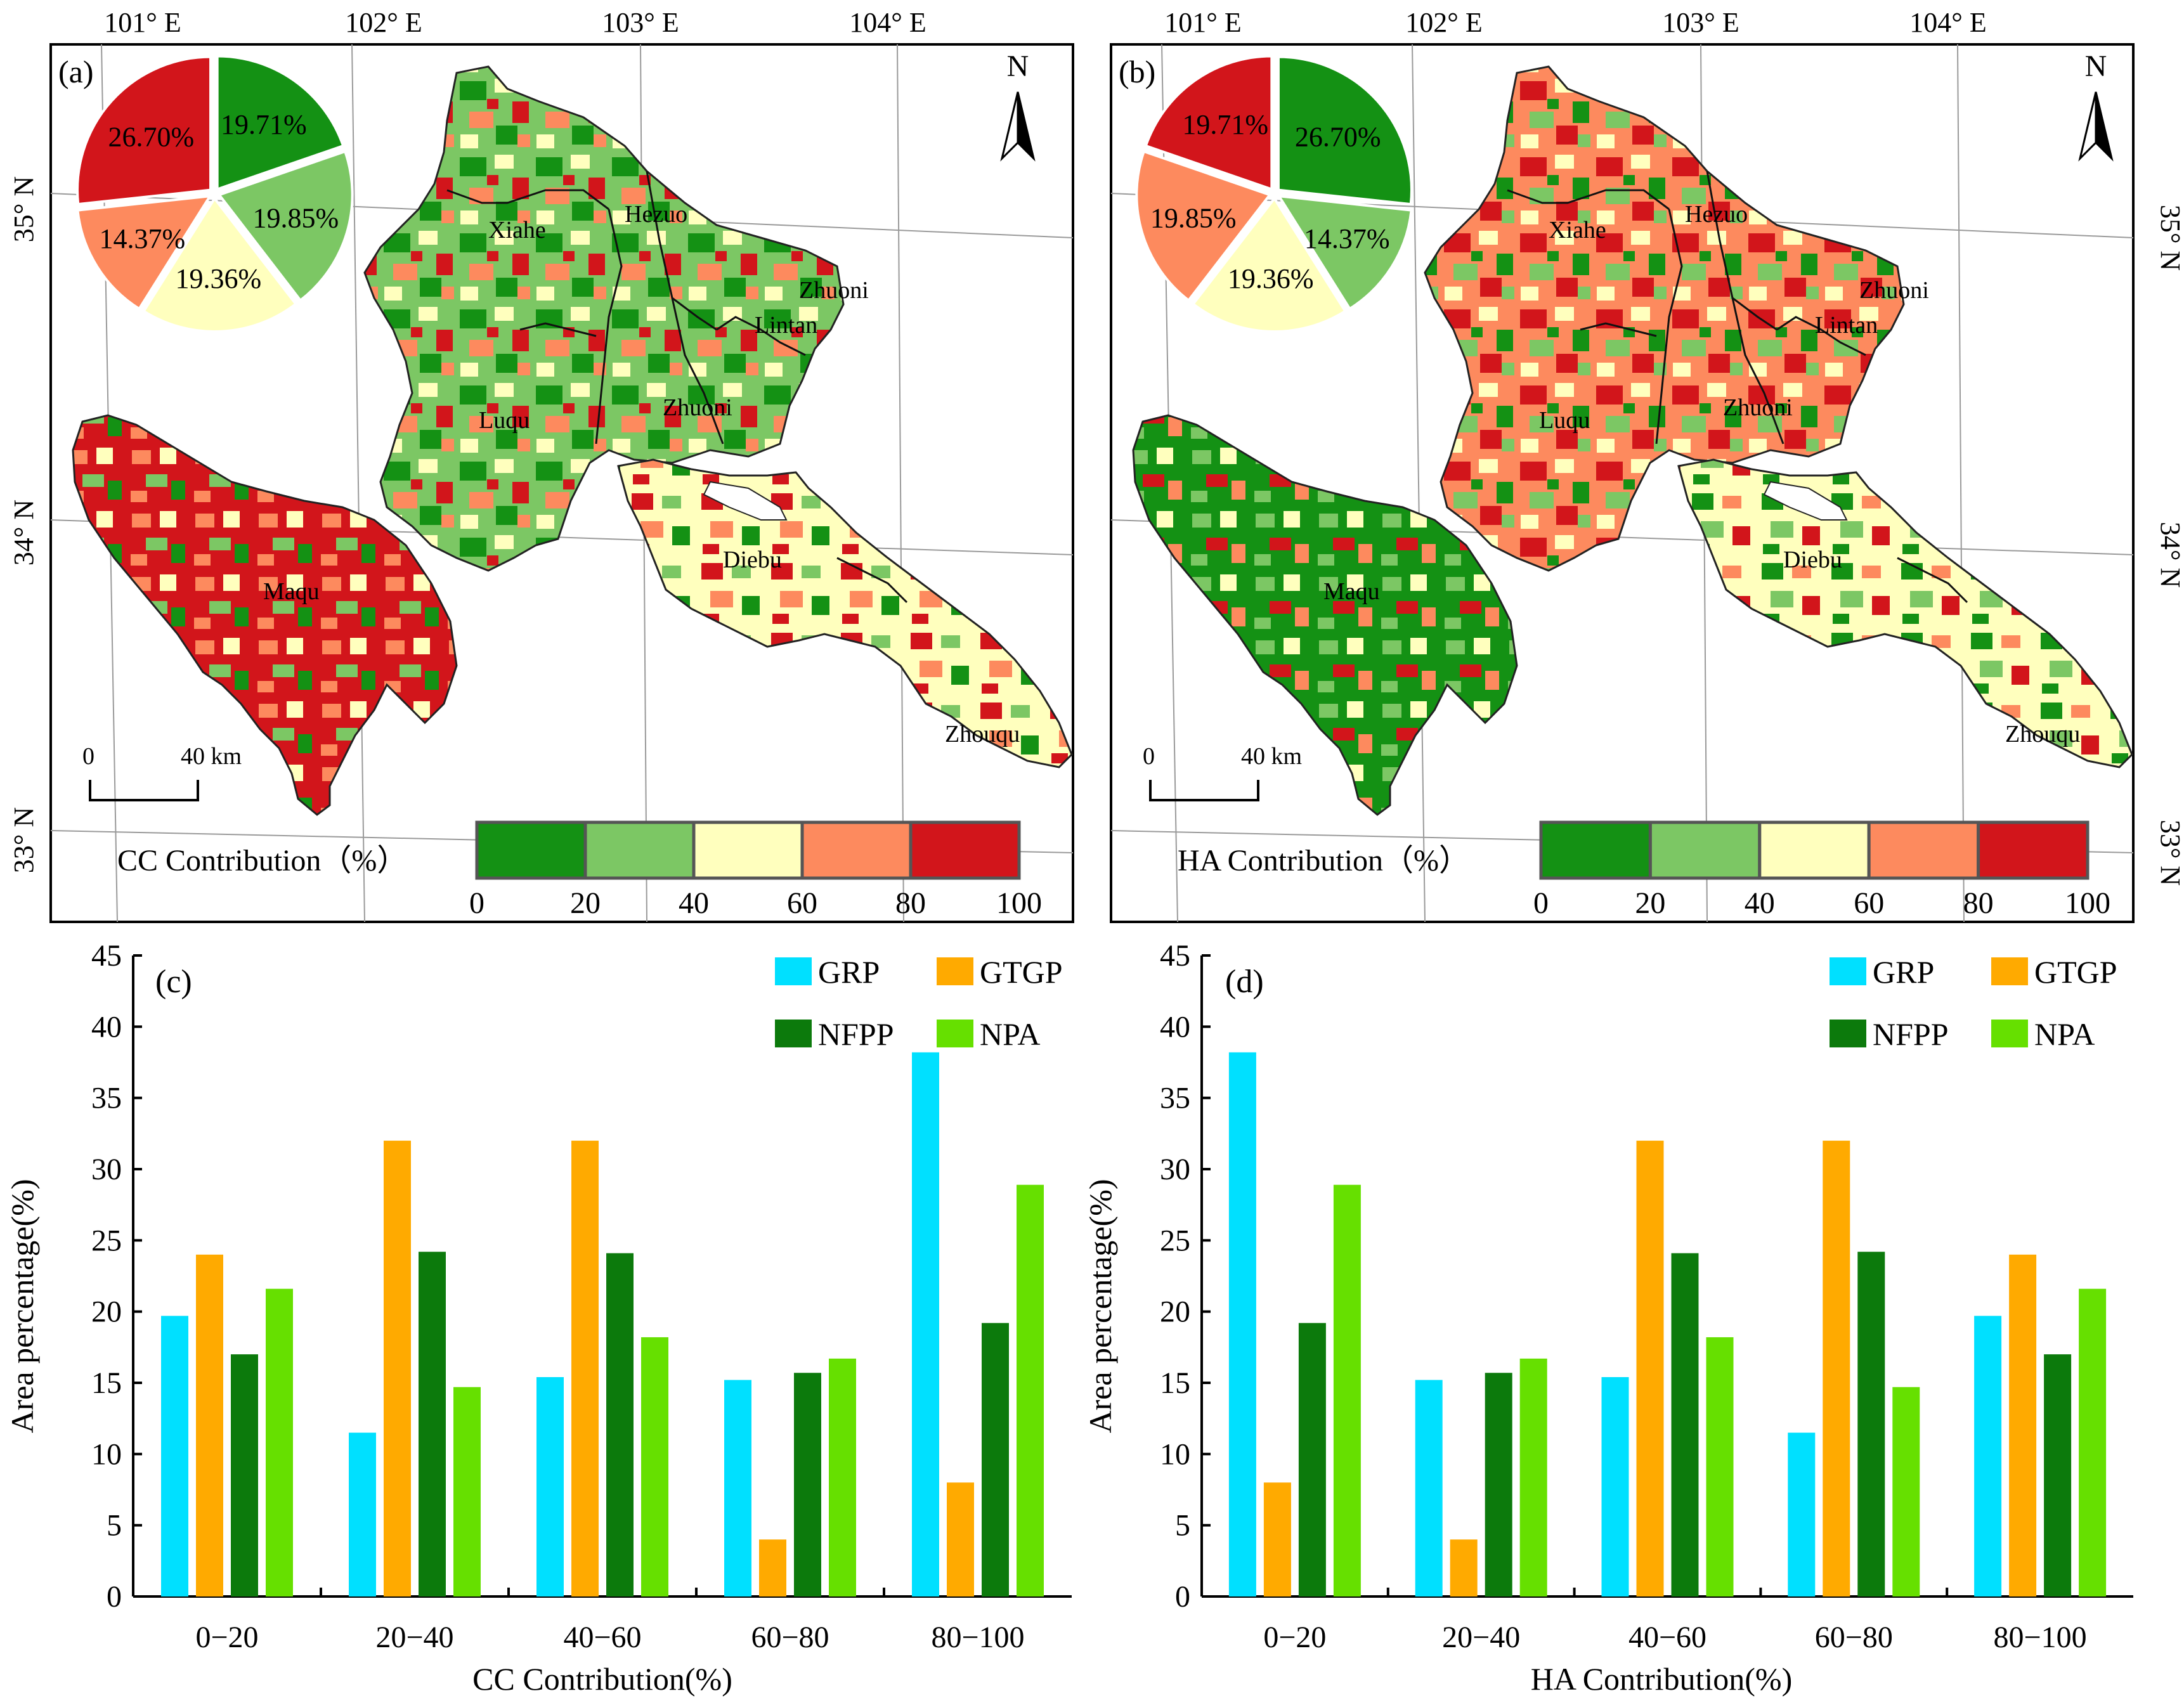 The width and height of the screenshot is (2184, 1703). Describe the element at coordinates (697, 407) in the screenshot. I see `county-label: Zhuoni` at that location.